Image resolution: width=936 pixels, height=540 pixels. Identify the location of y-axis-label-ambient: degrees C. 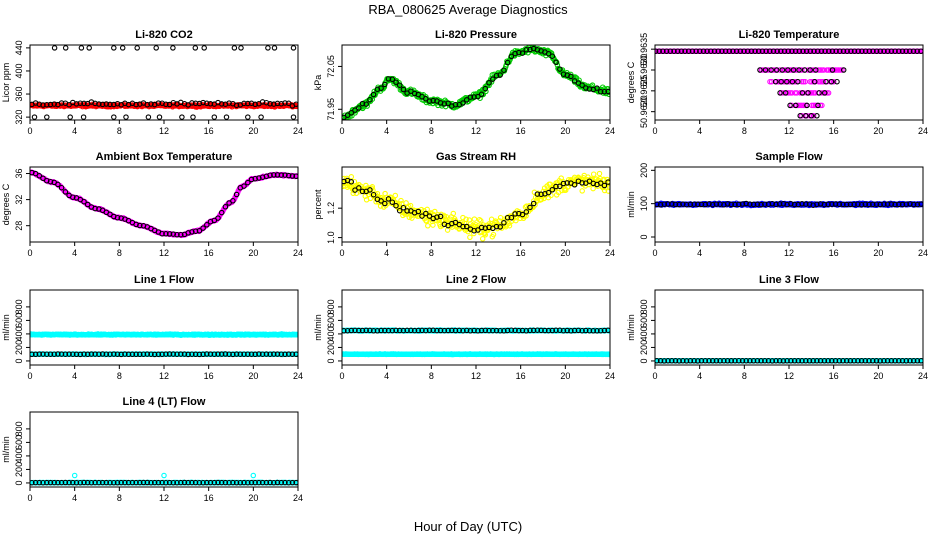
(6, 204).